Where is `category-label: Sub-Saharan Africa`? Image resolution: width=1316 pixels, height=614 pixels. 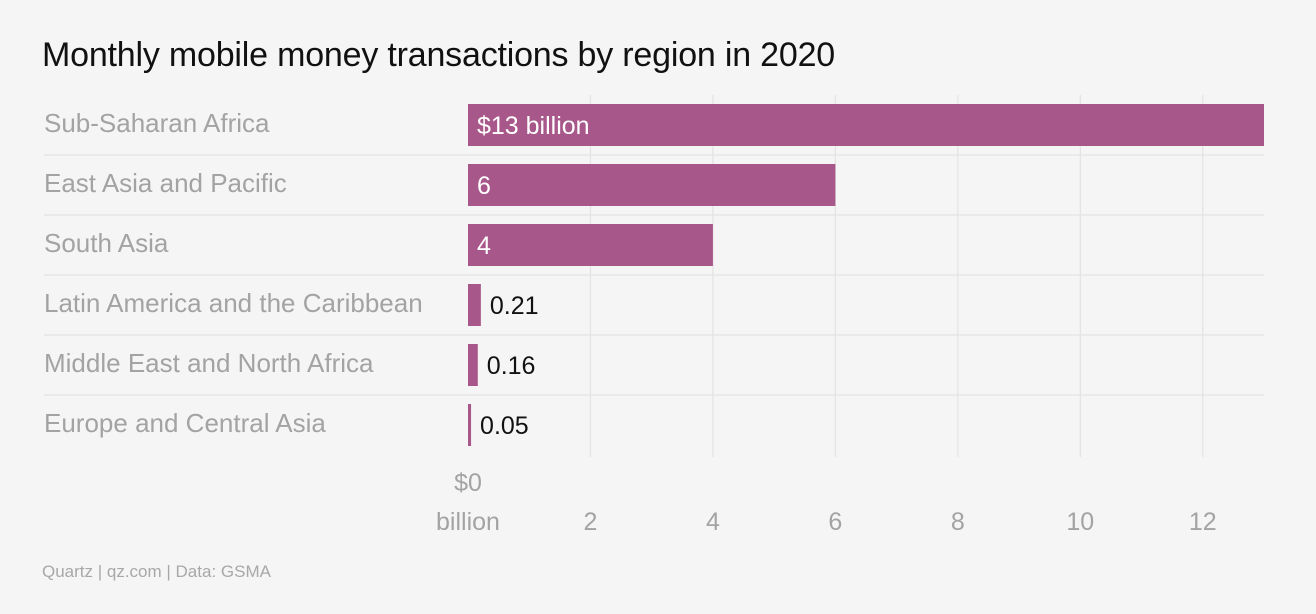 category-label: Sub-Saharan Africa is located at coordinates (157, 123).